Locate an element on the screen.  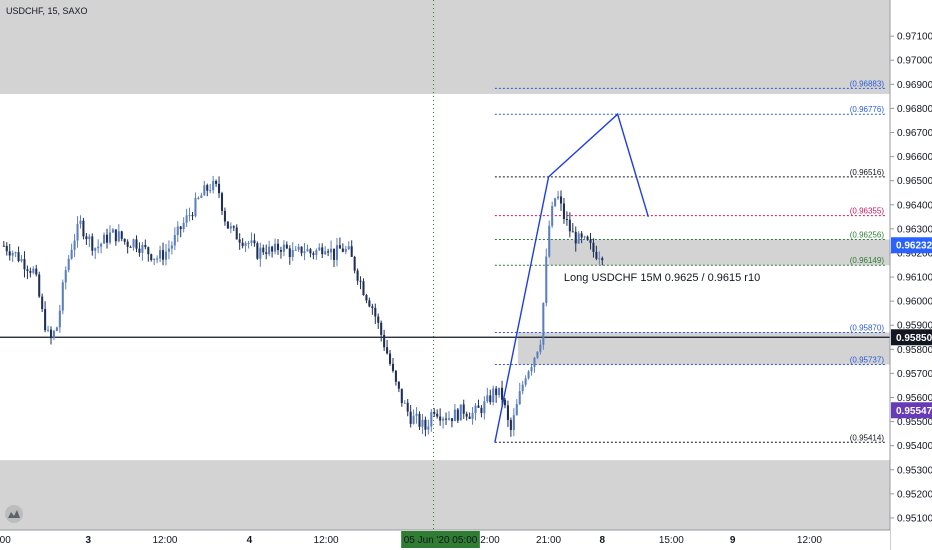
level-label-8: (0.95414) is located at coordinates (867, 437).